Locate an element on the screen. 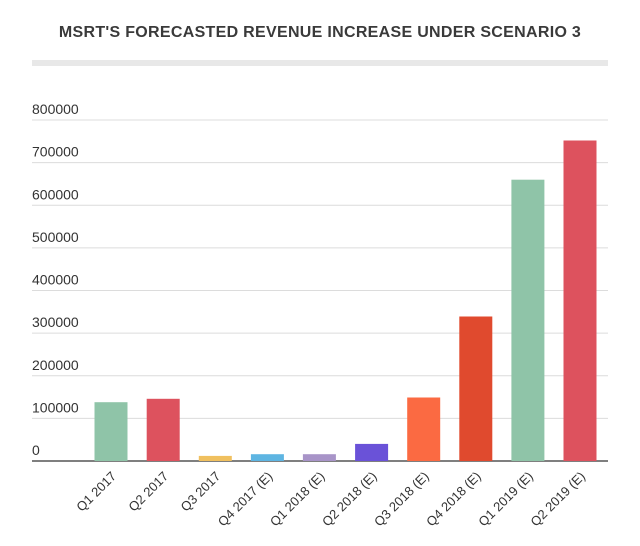 The width and height of the screenshot is (640, 546). x-tick-label: Q2 2018 (E) is located at coordinates (349, 499).